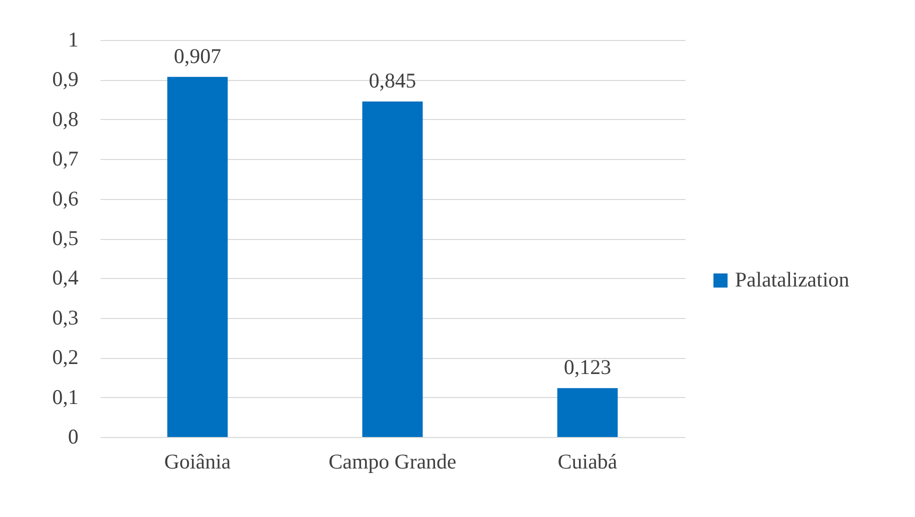  Describe the element at coordinates (65, 158) in the screenshot. I see `y-tick-label: 0,7` at that location.